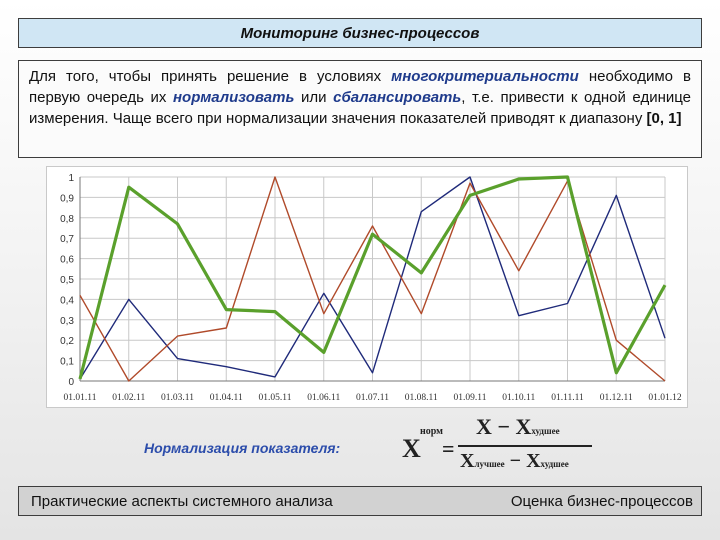 This screenshot has width=720, height=540. I want to click on formula-x: X, so click(411, 448).